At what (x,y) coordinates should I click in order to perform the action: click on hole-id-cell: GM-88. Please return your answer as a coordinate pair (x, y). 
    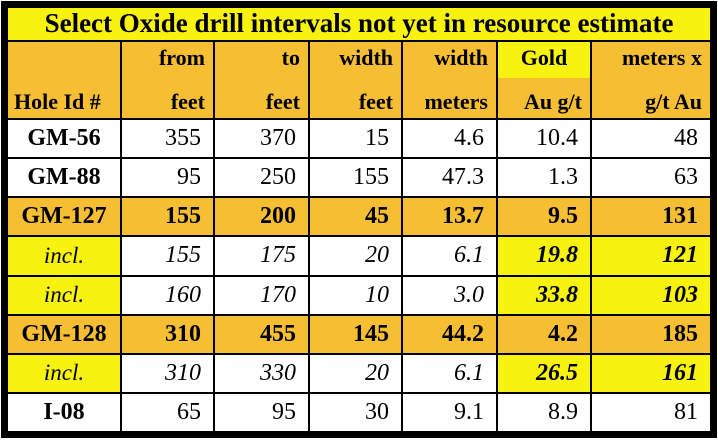
    Looking at the image, I should click on (64, 178).